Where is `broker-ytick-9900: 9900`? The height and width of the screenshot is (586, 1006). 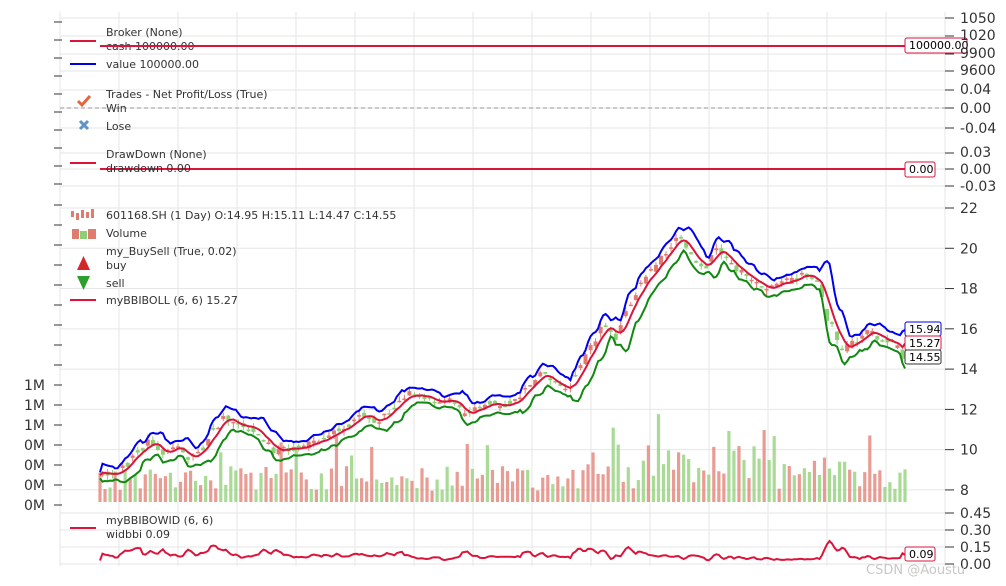
broker-ytick-9900: 9900 is located at coordinates (978, 54).